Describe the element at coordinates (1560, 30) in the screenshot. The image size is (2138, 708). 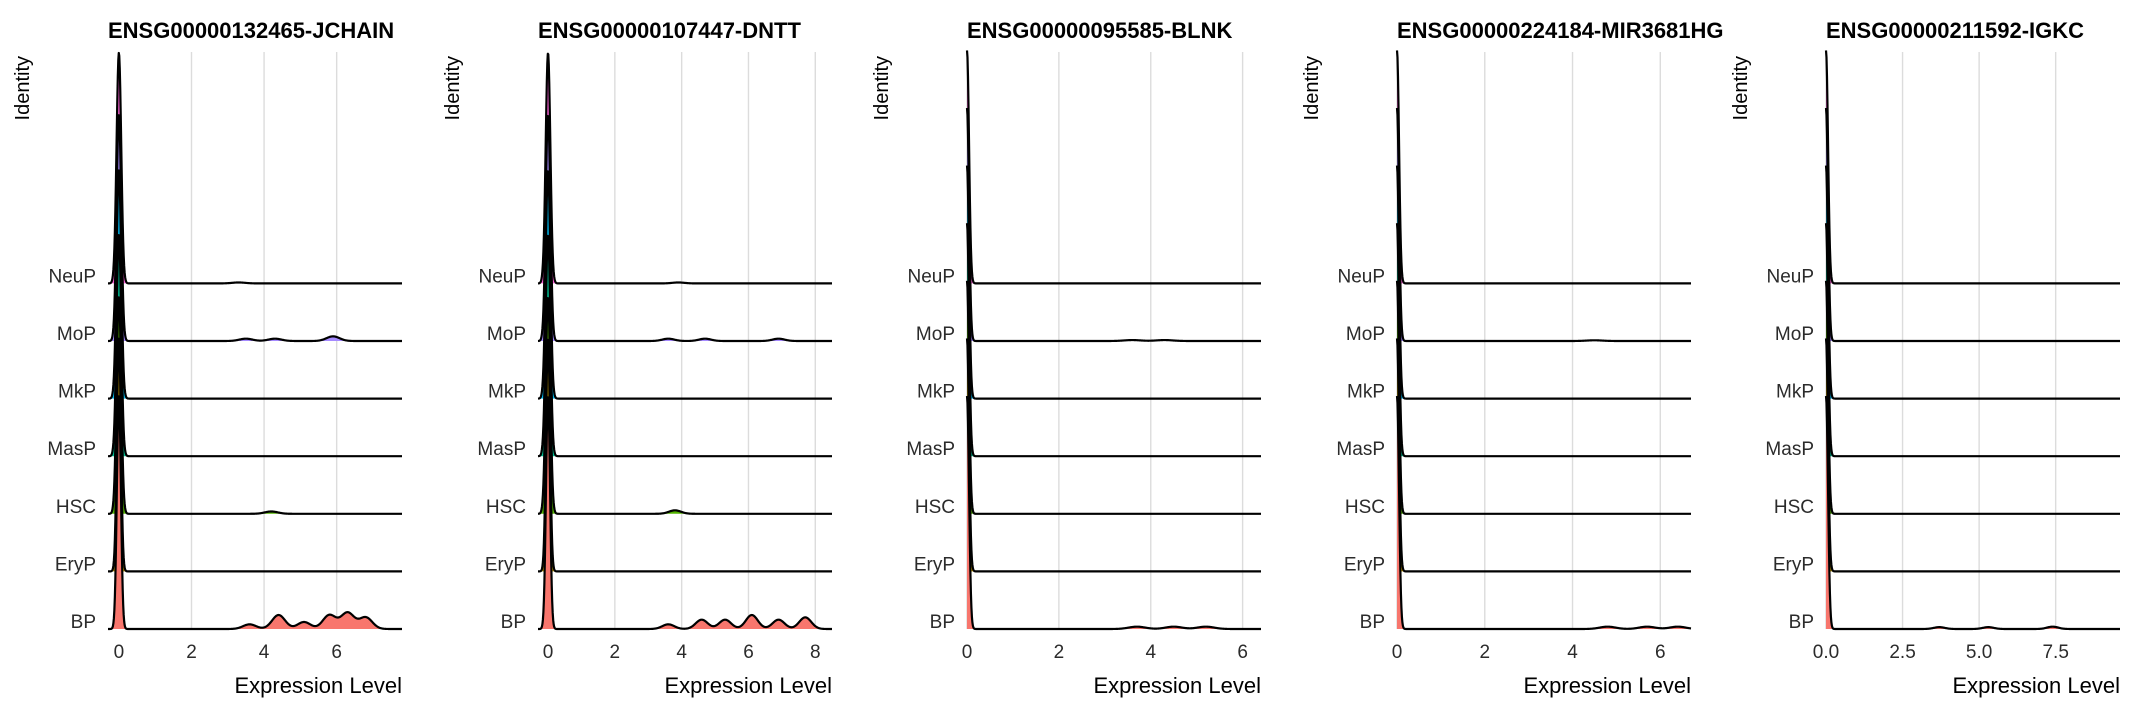
I see `chart-title: ENSG00000224184-MIR3681HG` at that location.